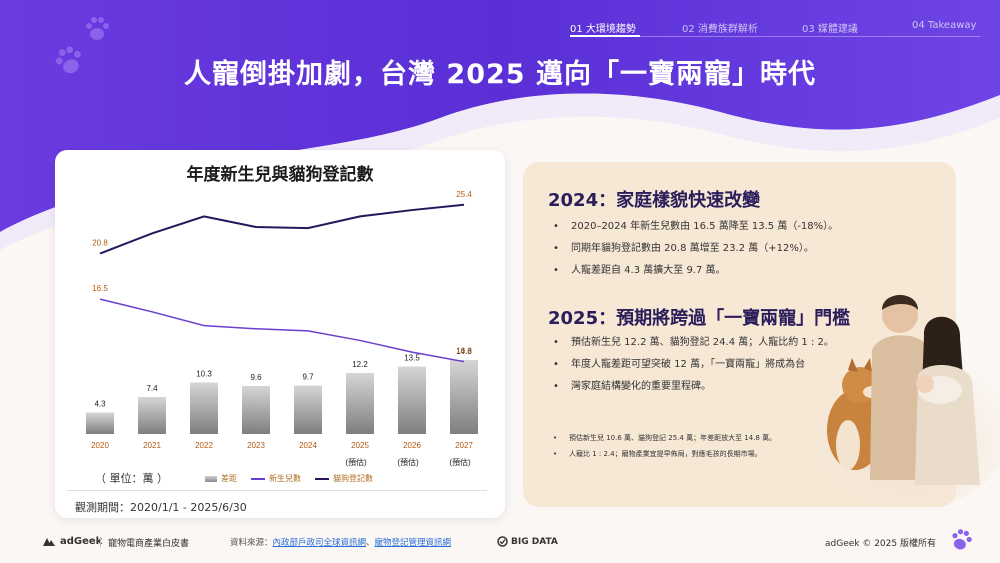  Describe the element at coordinates (258, 478) in the screenshot. I see `legend-swatch-births` at that location.